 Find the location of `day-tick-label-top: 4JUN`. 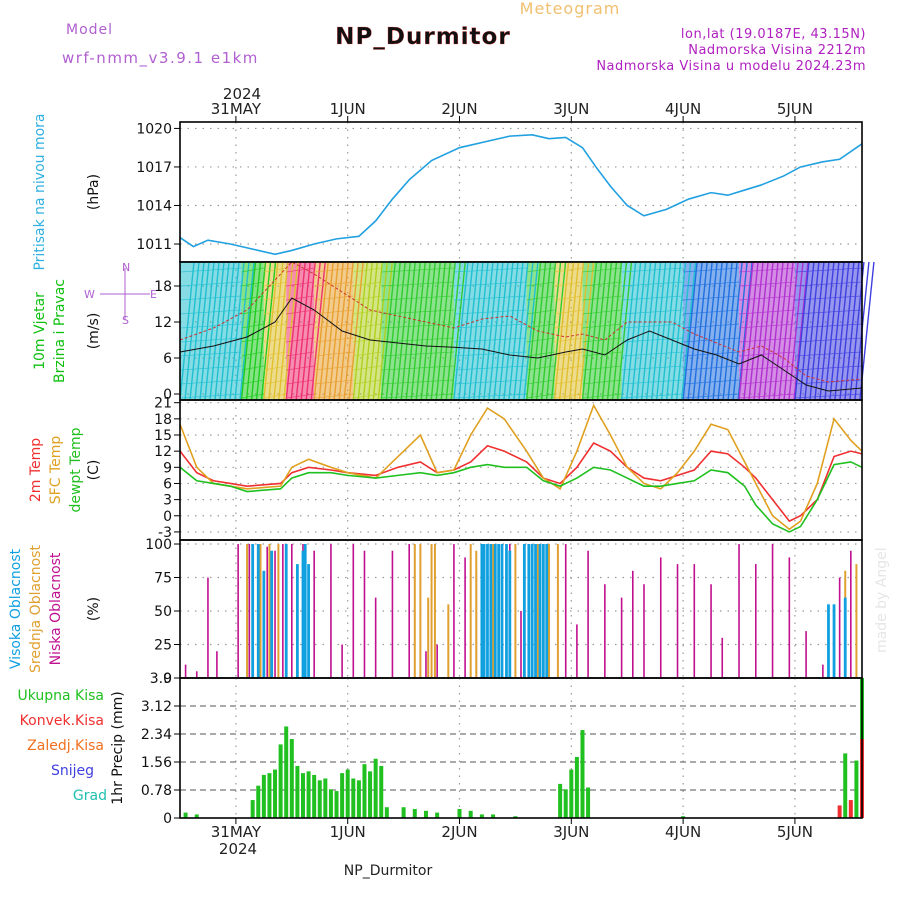

day-tick-label-top: 4JUN is located at coordinates (683, 109).